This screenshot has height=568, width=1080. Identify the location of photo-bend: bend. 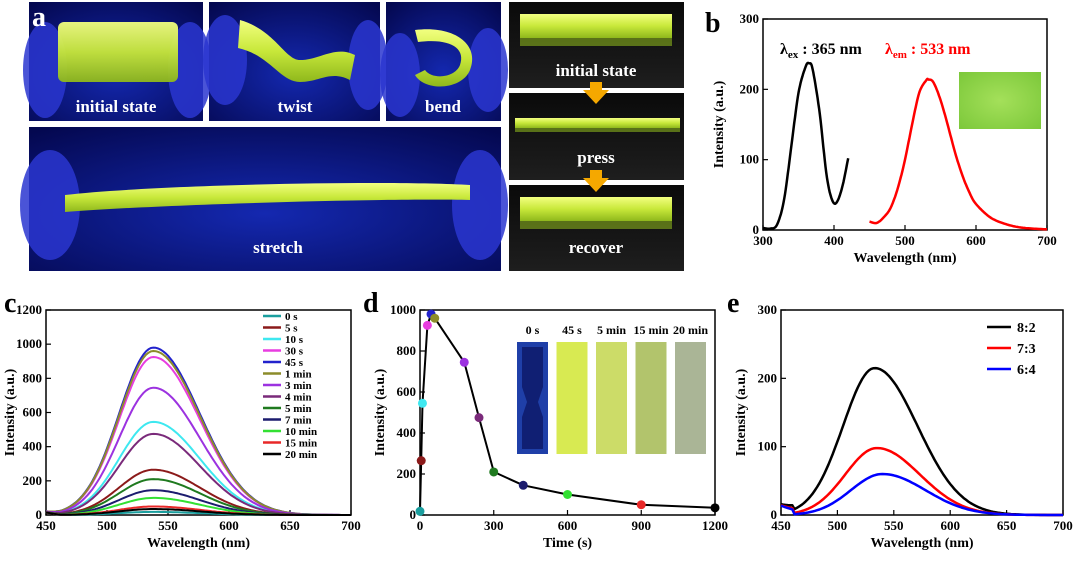
(444, 61).